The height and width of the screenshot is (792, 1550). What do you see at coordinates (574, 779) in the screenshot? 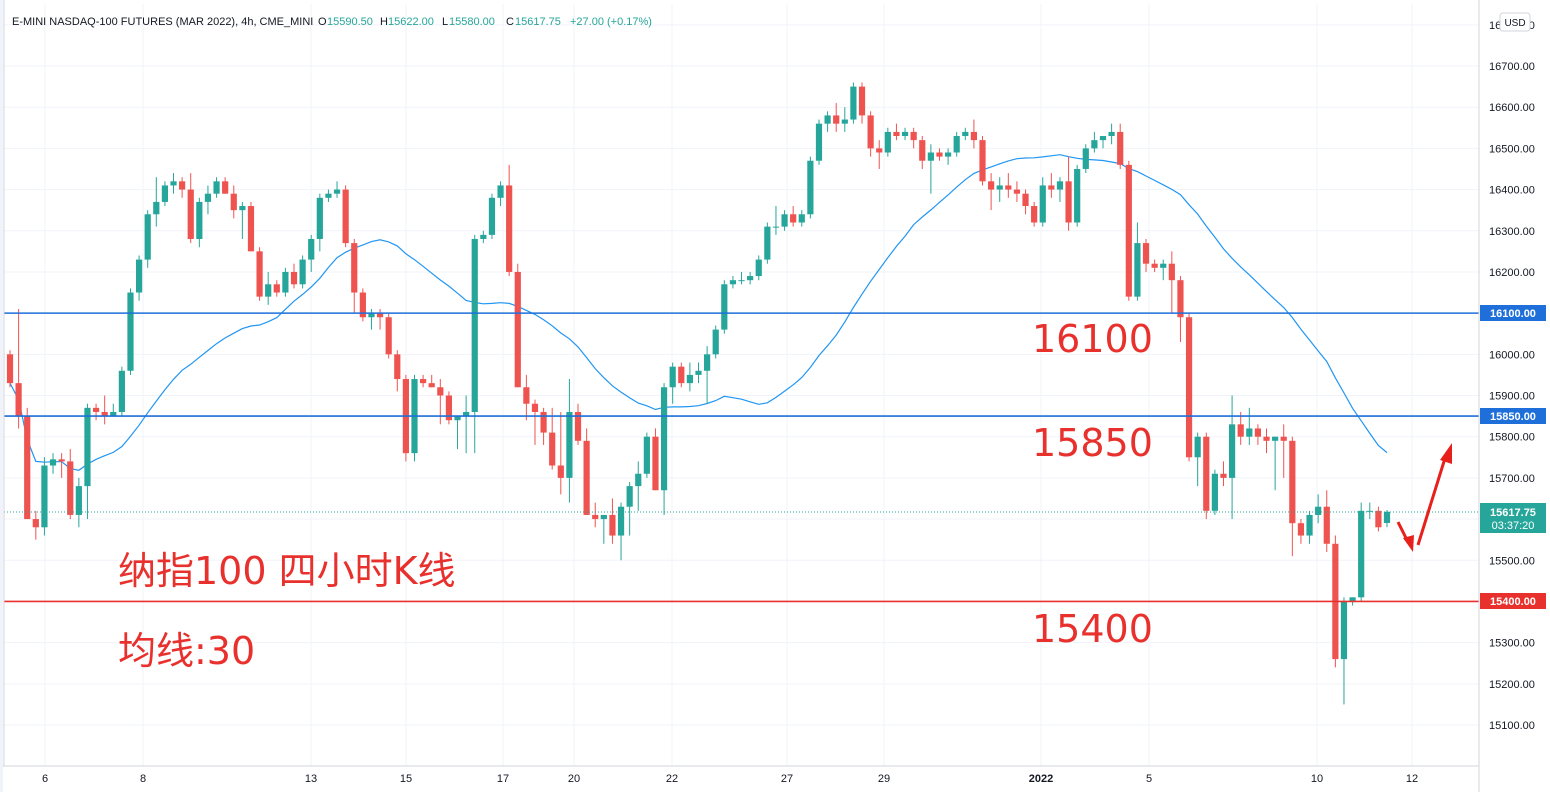
I see `time-tick-label: 20` at bounding box center [574, 779].